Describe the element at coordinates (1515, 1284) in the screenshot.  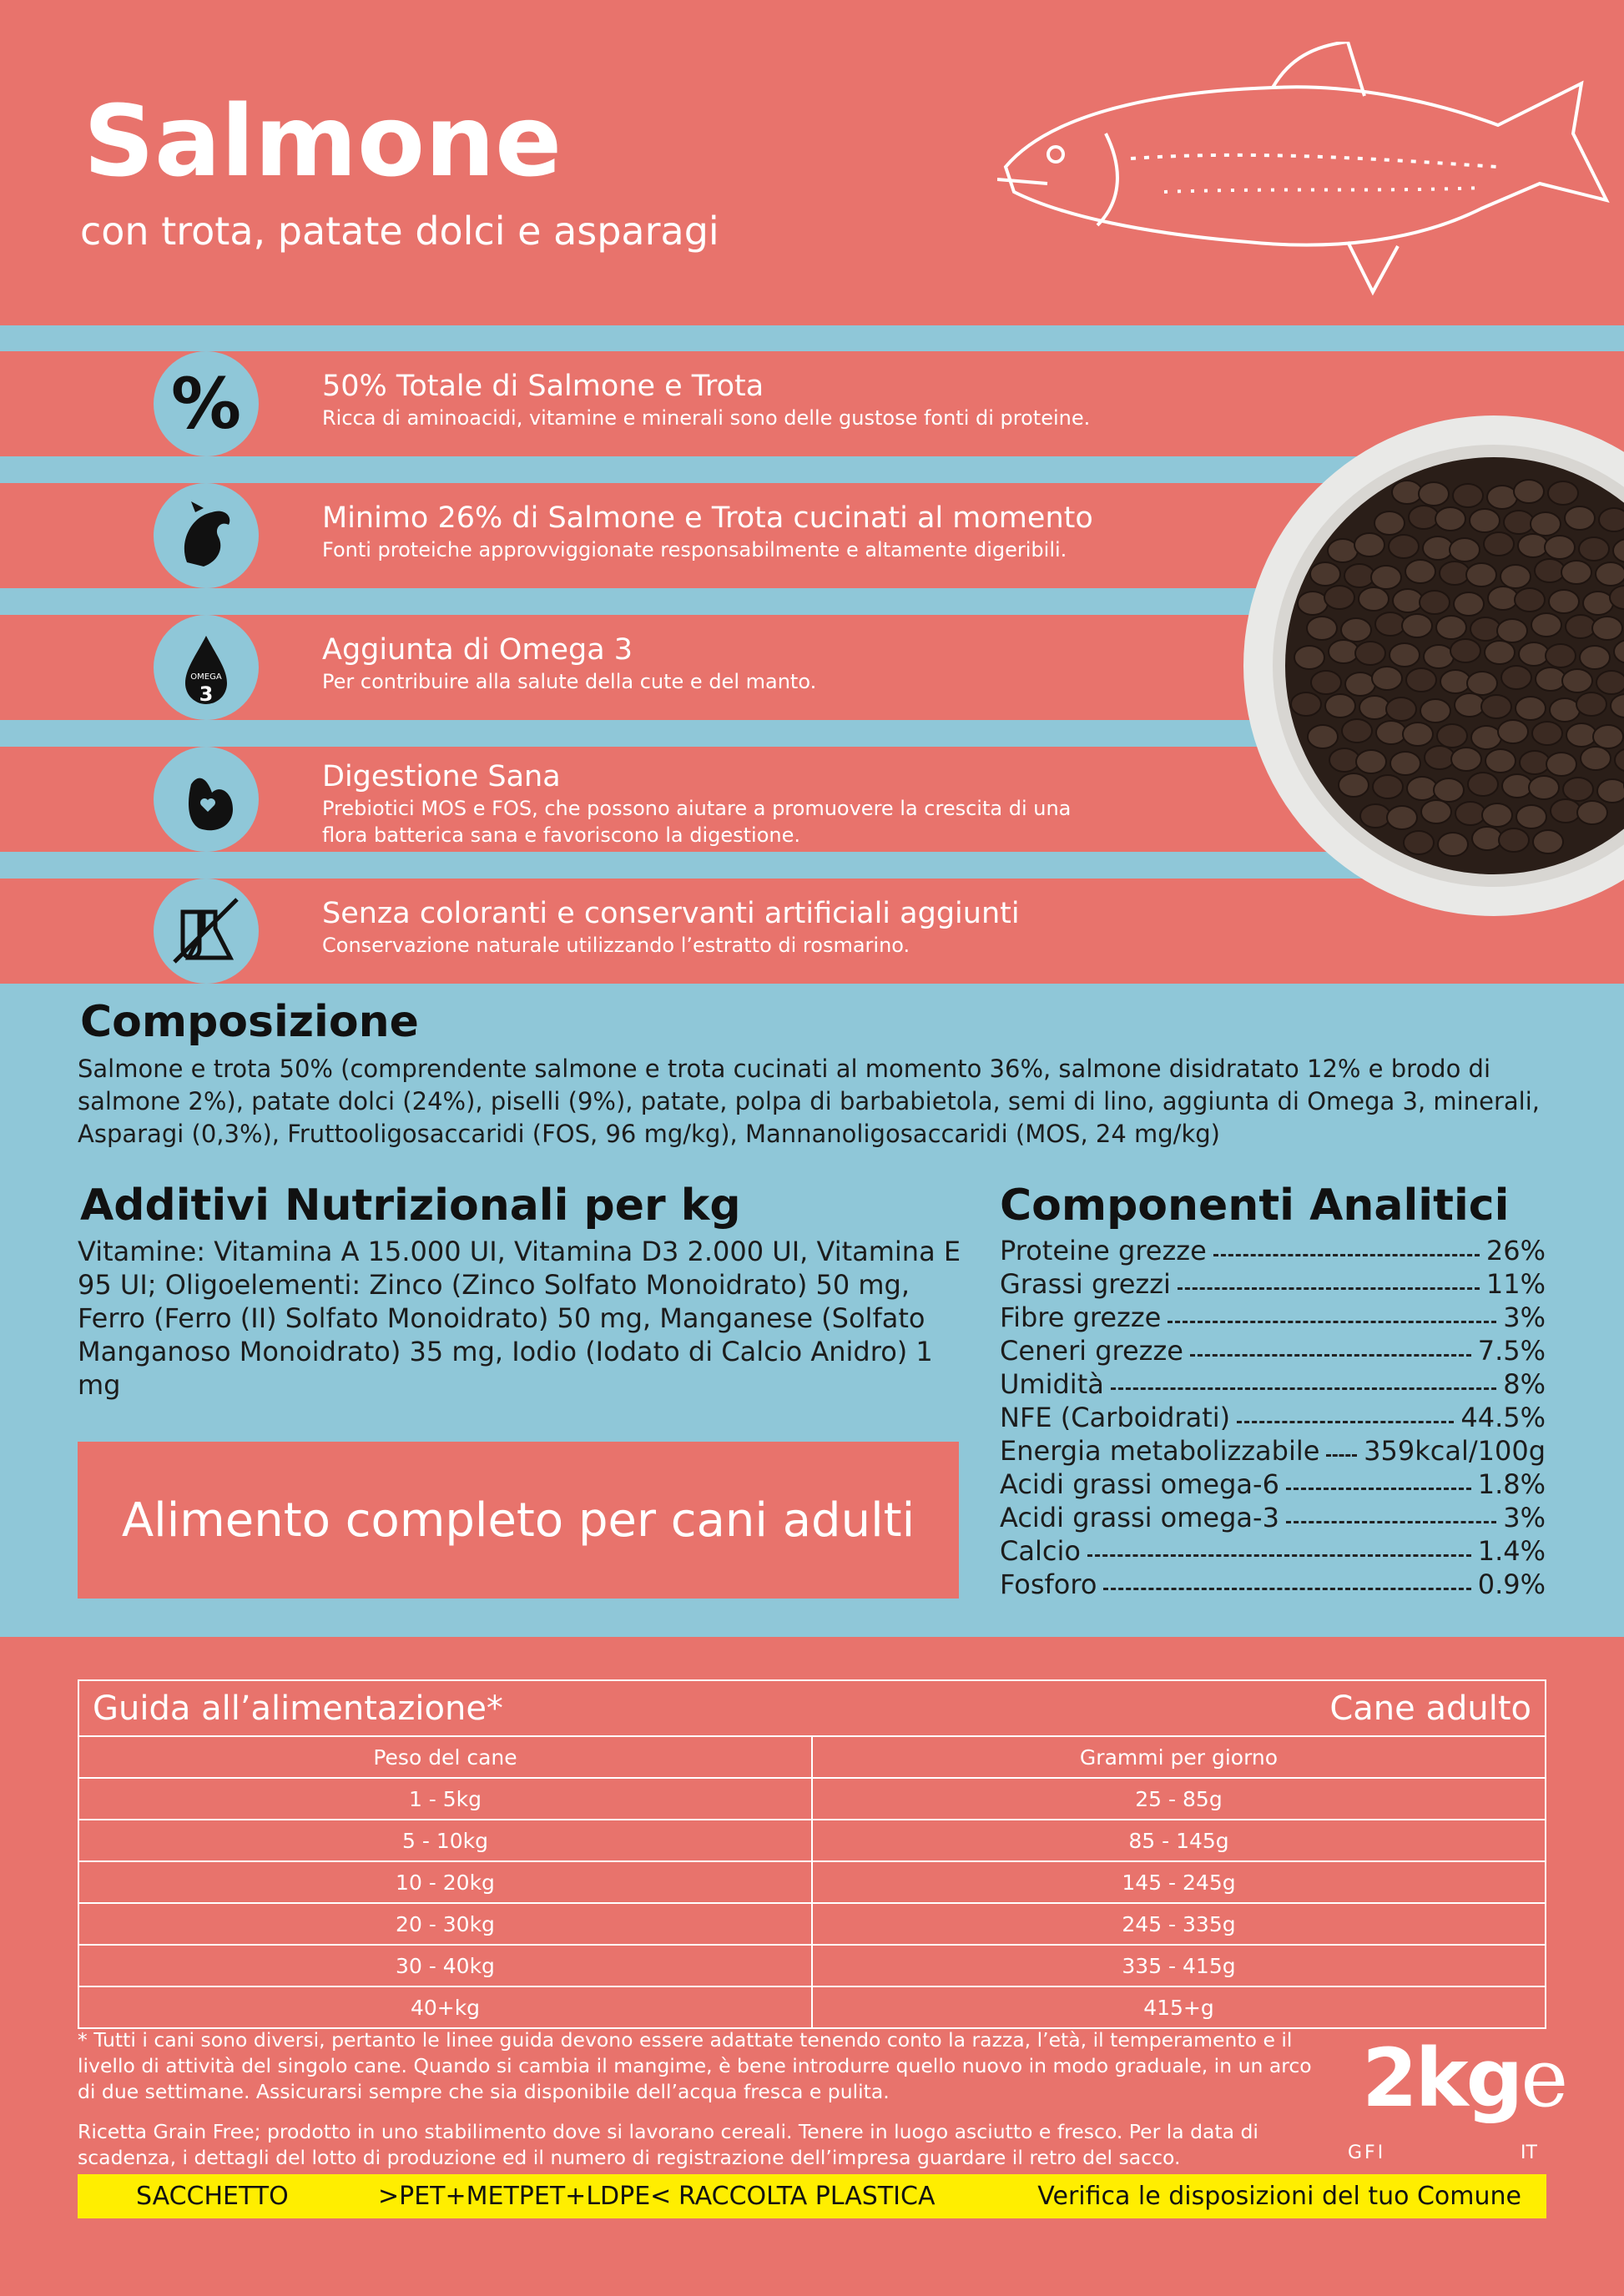
I see `nutrient-value: 11%` at that location.